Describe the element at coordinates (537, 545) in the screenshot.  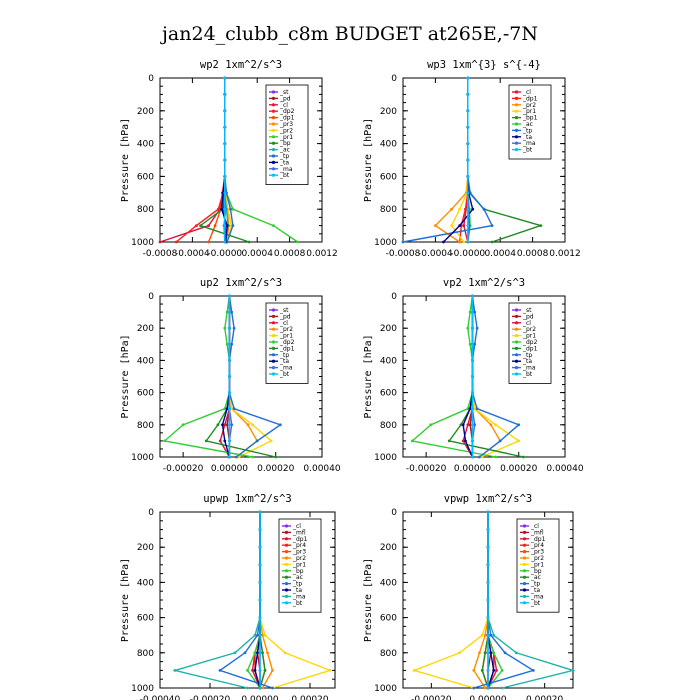
I see `legend-label: _pr4` at that location.